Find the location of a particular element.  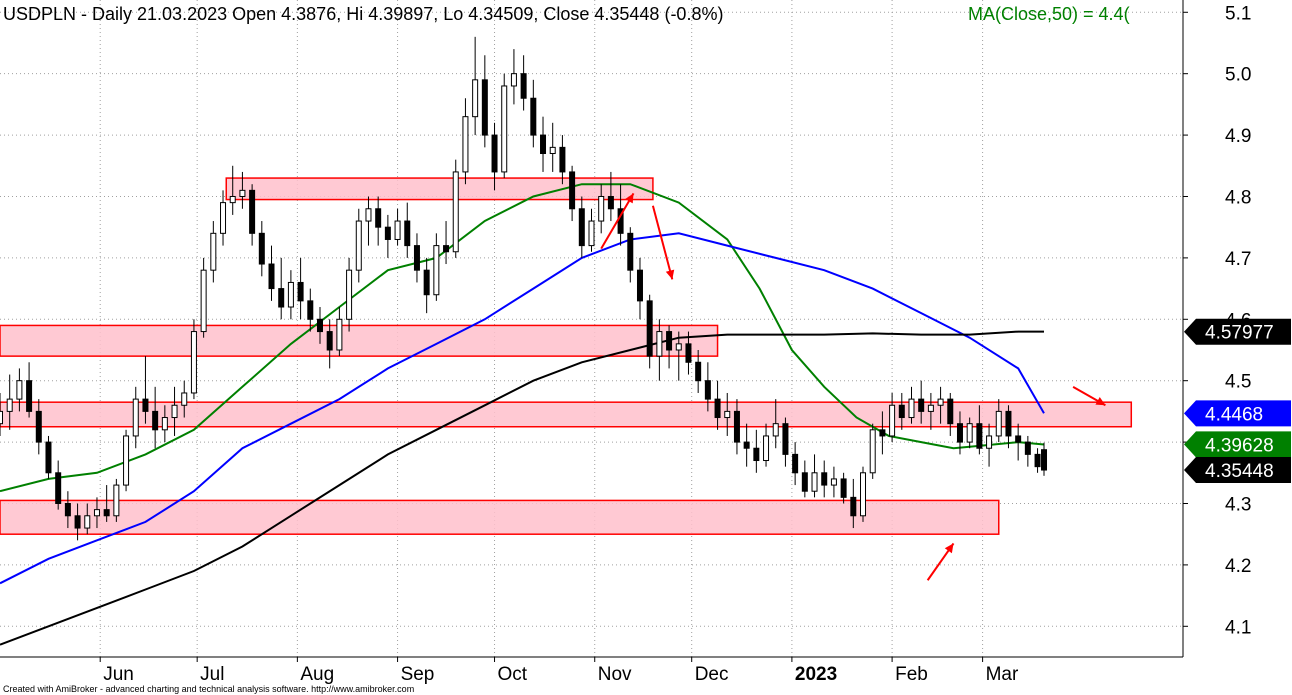

price-labels: 4.57977 4.4468 4.39628 4.35448 is located at coordinates (1237, 401).